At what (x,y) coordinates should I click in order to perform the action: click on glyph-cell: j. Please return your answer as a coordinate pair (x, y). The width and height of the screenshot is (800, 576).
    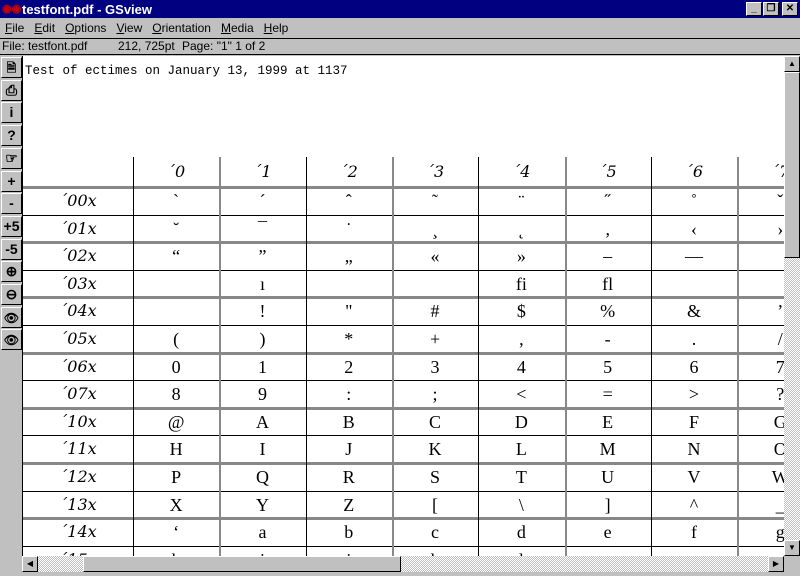
    Looking at the image, I should click on (349, 551).